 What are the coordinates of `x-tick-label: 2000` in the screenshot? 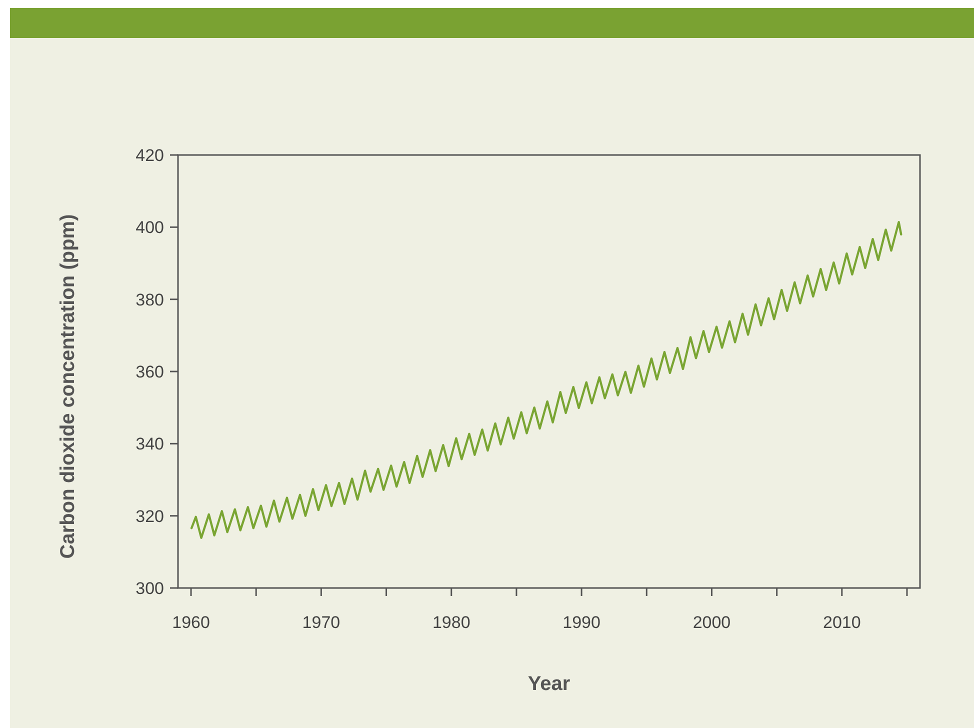 It's located at (711, 622).